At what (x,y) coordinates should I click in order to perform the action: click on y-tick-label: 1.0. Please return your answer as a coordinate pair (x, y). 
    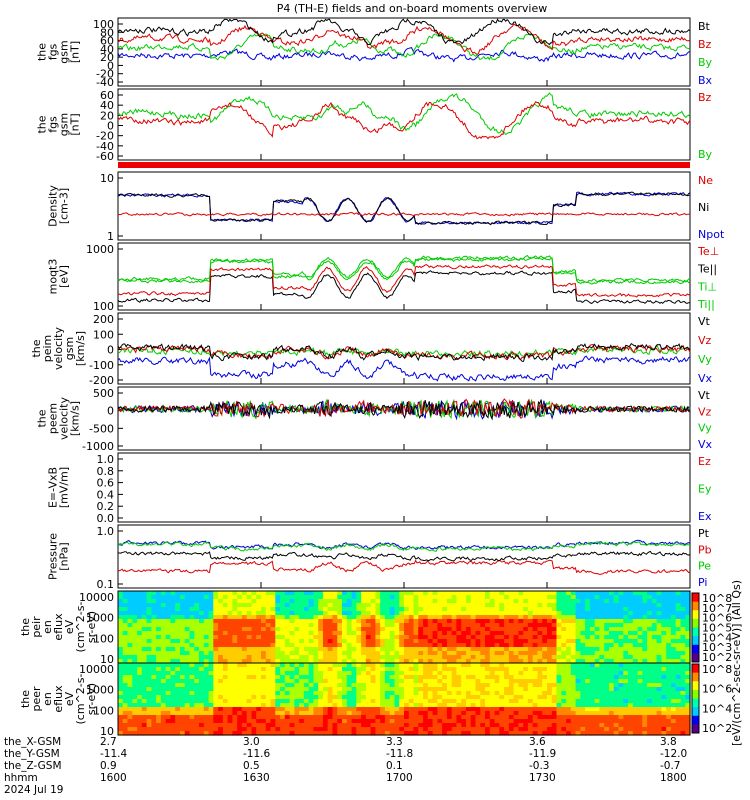
    Looking at the image, I should click on (106, 531).